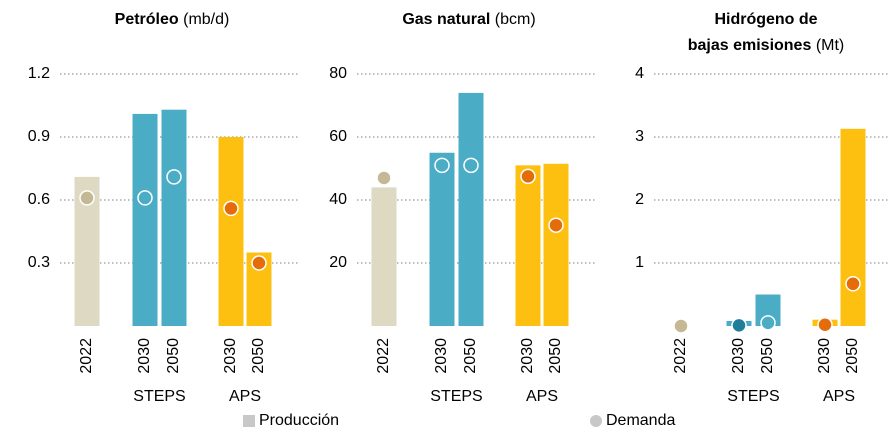 Image resolution: width=889 pixels, height=429 pixels. Describe the element at coordinates (206, 19) in the screenshot. I see `unit-text: (mb/d)` at that location.